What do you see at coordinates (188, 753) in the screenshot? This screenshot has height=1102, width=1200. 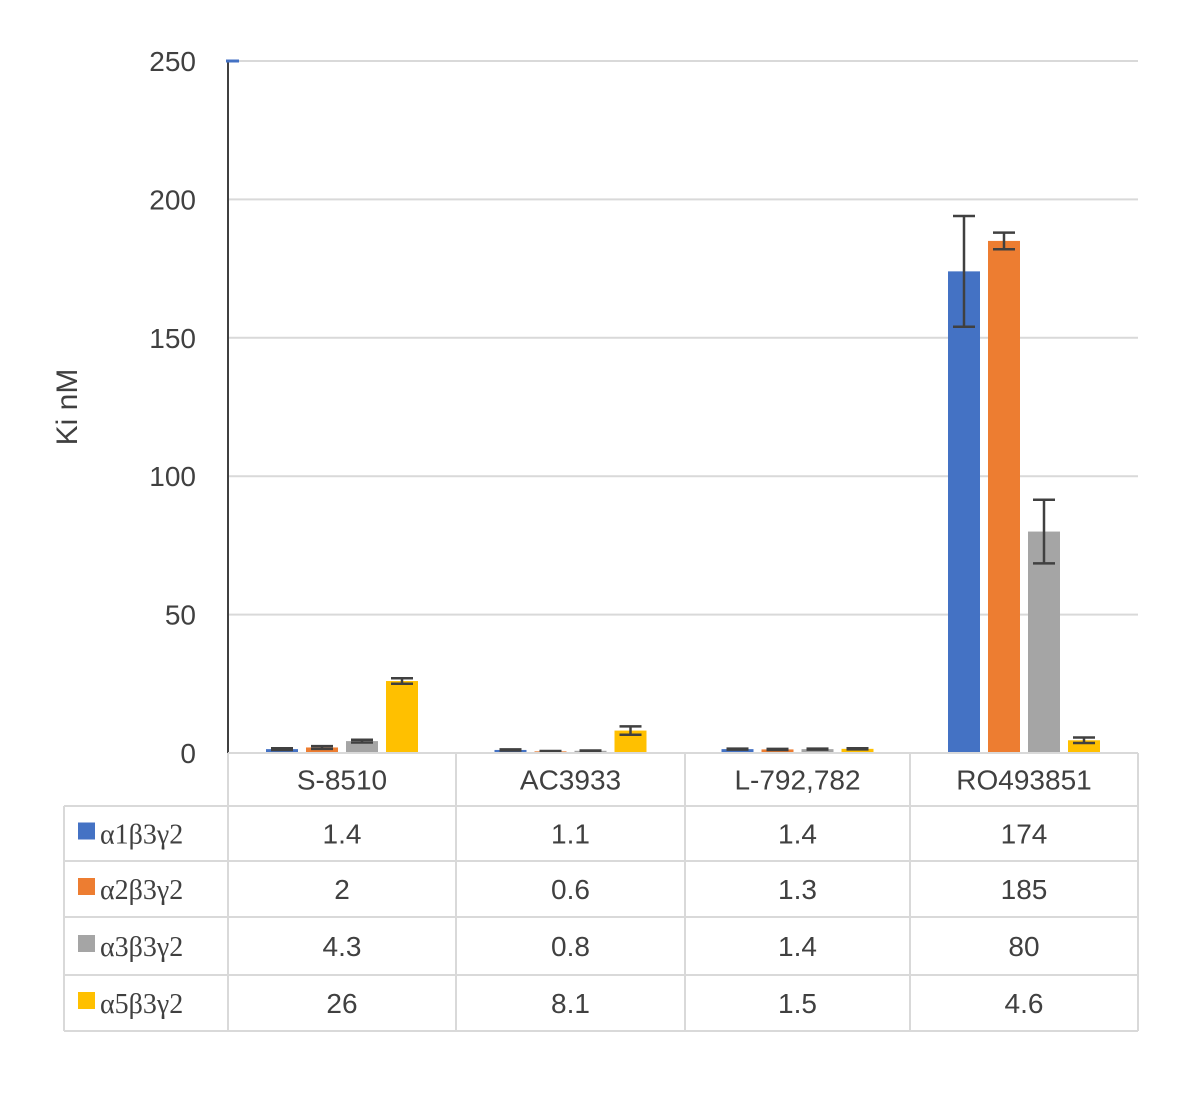 I see `y-tick-label: 0` at bounding box center [188, 753].